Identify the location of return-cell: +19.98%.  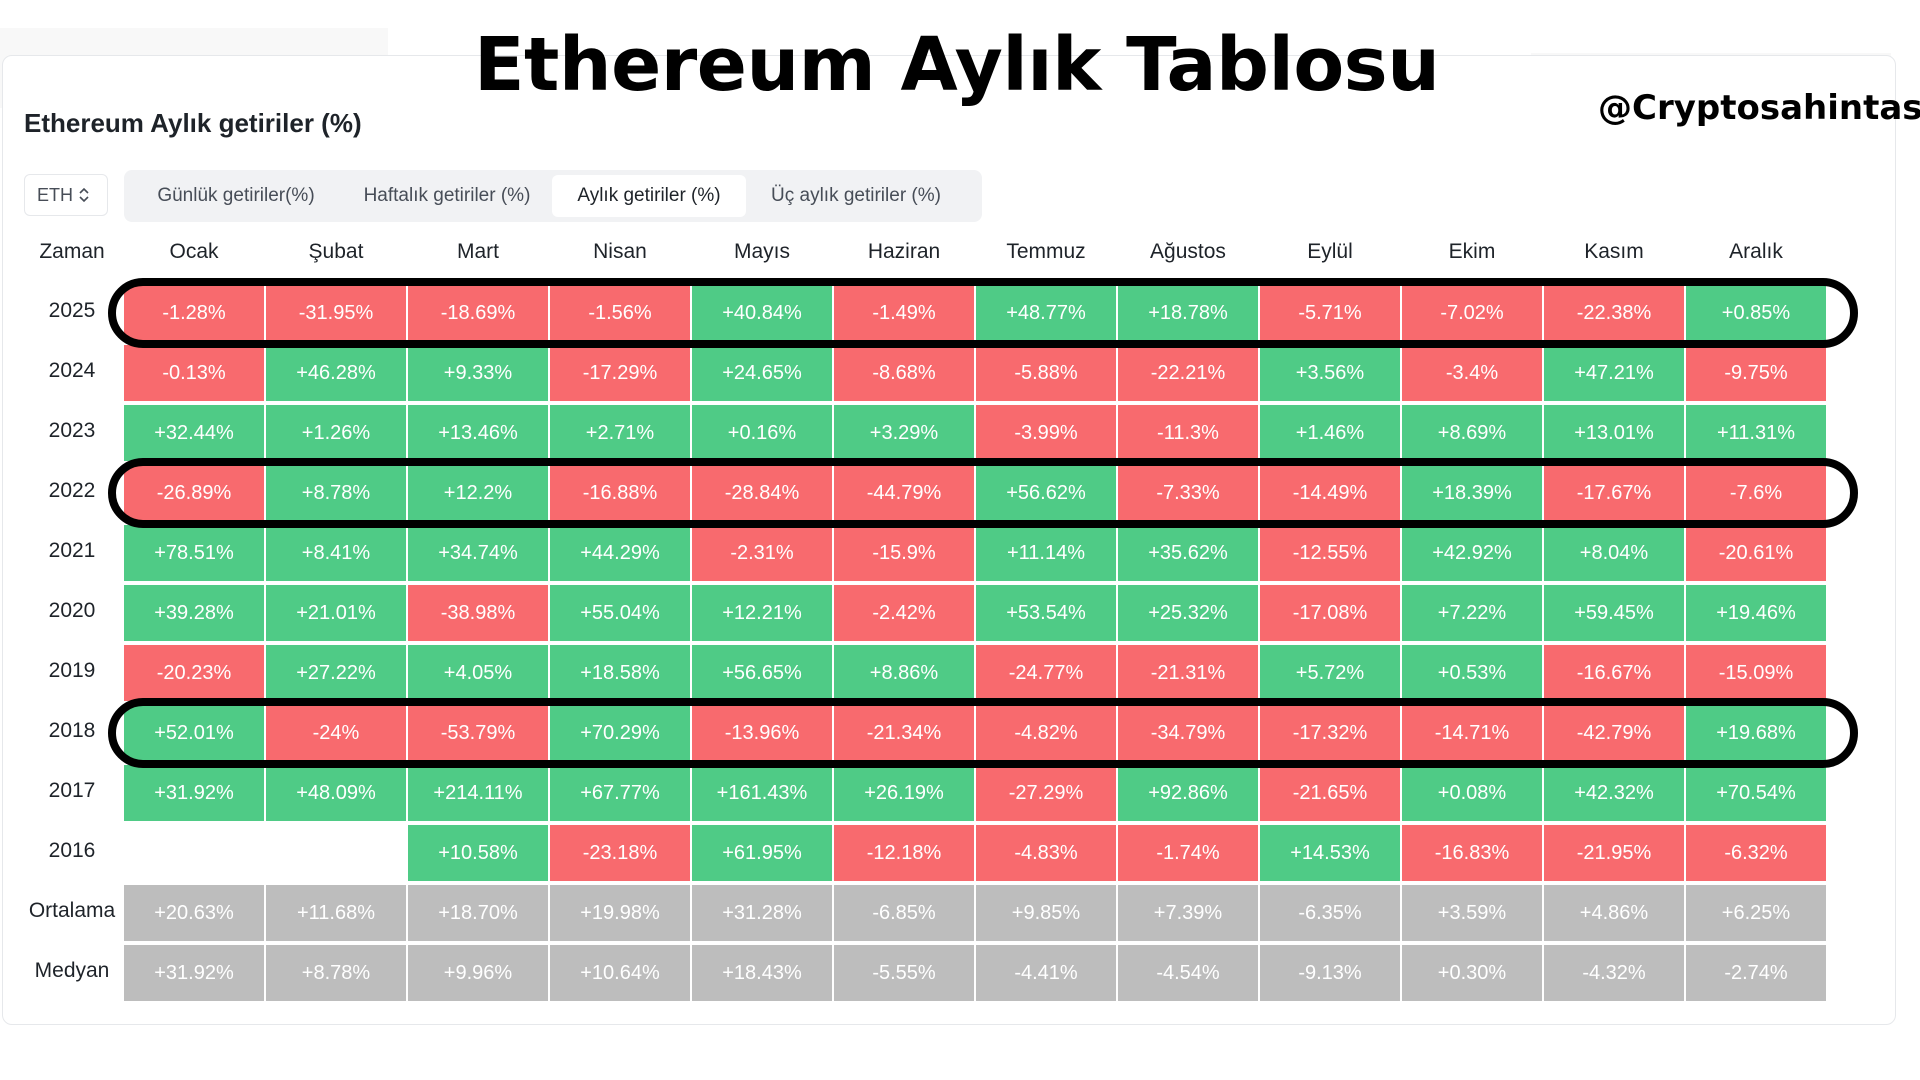
(620, 913).